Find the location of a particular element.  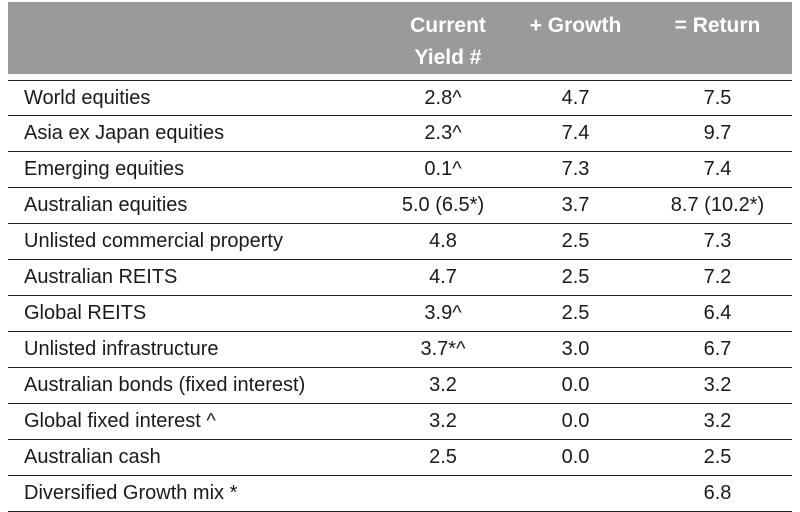

asset-class-cell: Unlisted infrastructure is located at coordinates (121, 349).